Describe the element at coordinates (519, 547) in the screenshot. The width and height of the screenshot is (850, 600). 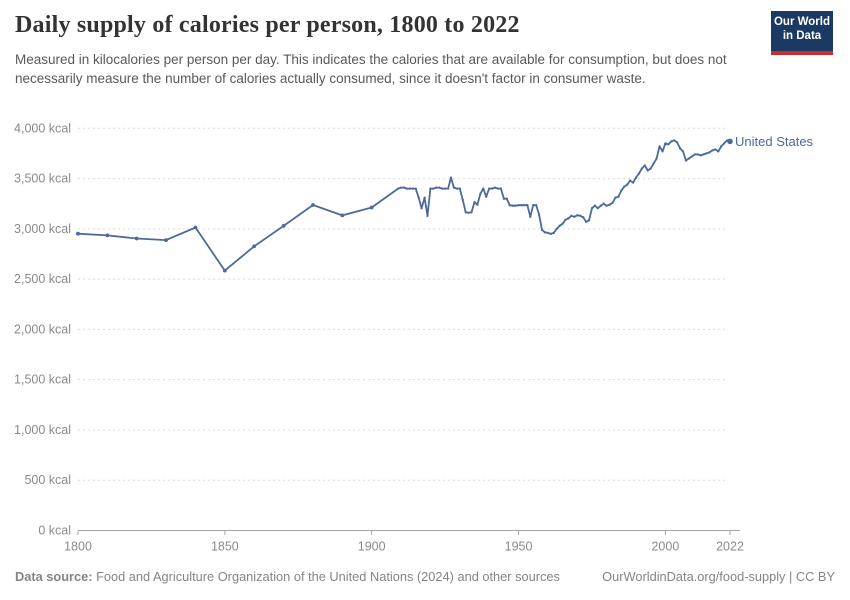
I see `x-tick-label: 1950` at that location.